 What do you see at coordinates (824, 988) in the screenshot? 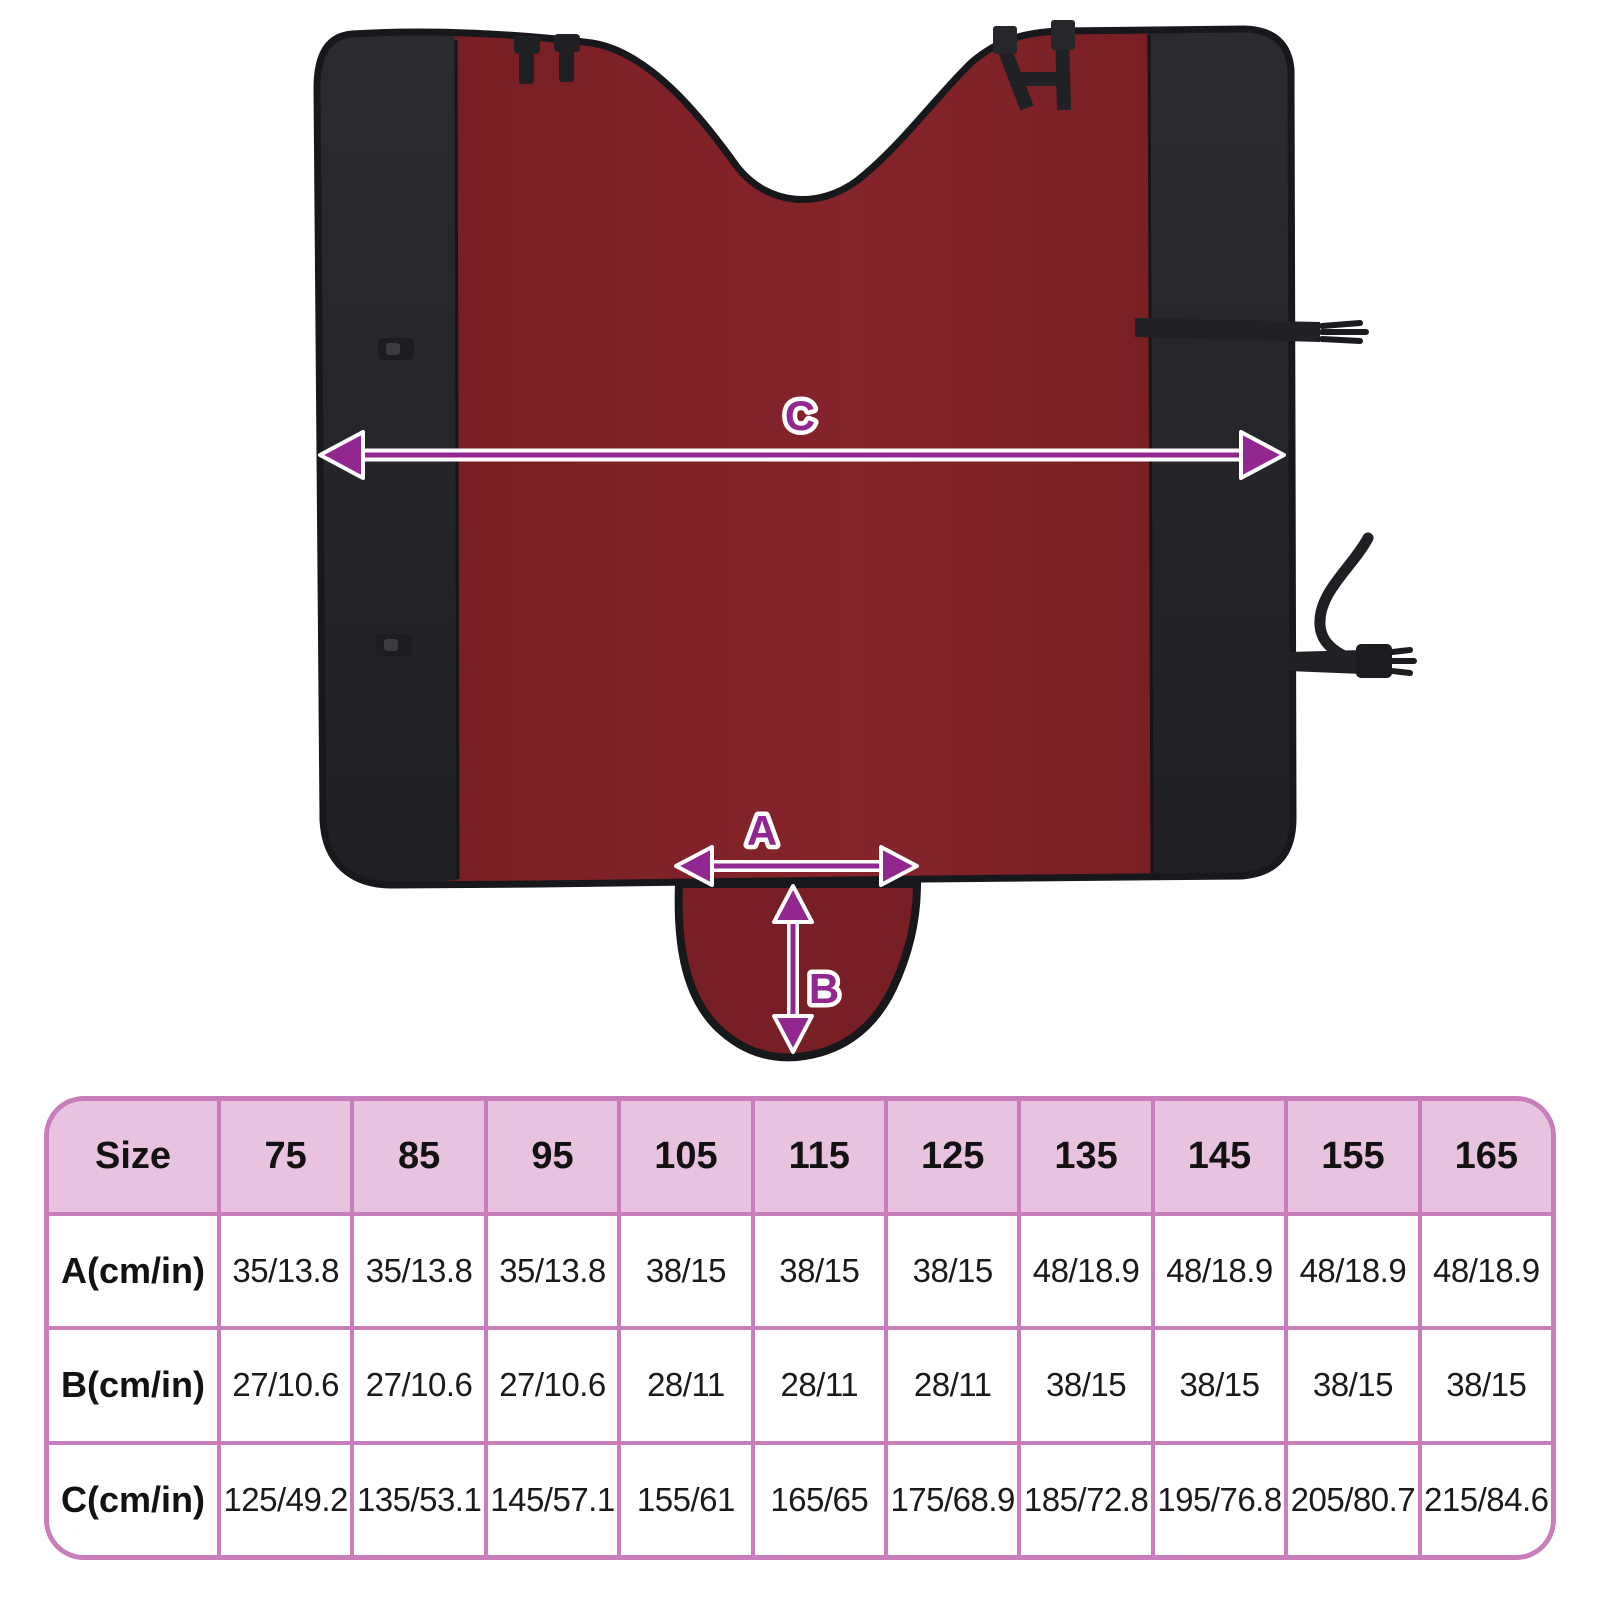
I see `measure-b-label: B` at bounding box center [824, 988].